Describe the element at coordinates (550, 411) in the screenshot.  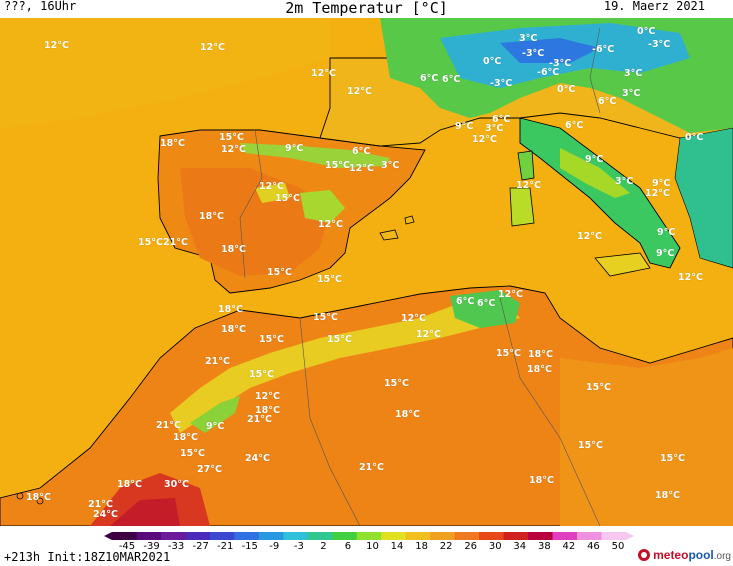
I see `border-line` at that location.